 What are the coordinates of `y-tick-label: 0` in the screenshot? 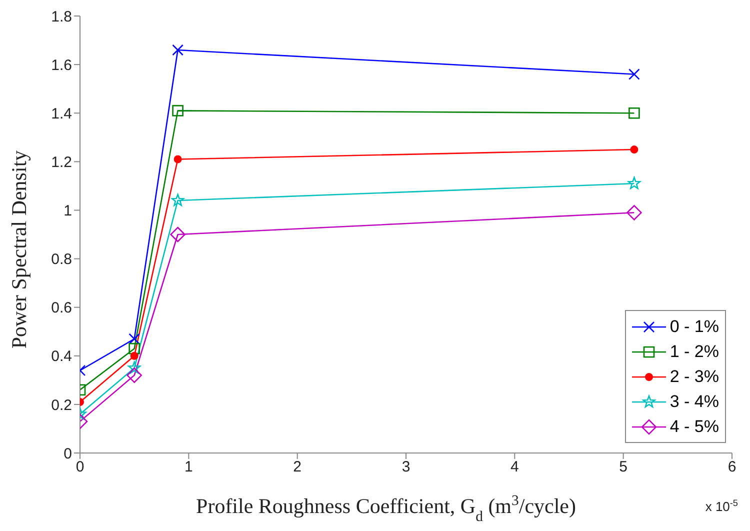 It's located at (68, 453).